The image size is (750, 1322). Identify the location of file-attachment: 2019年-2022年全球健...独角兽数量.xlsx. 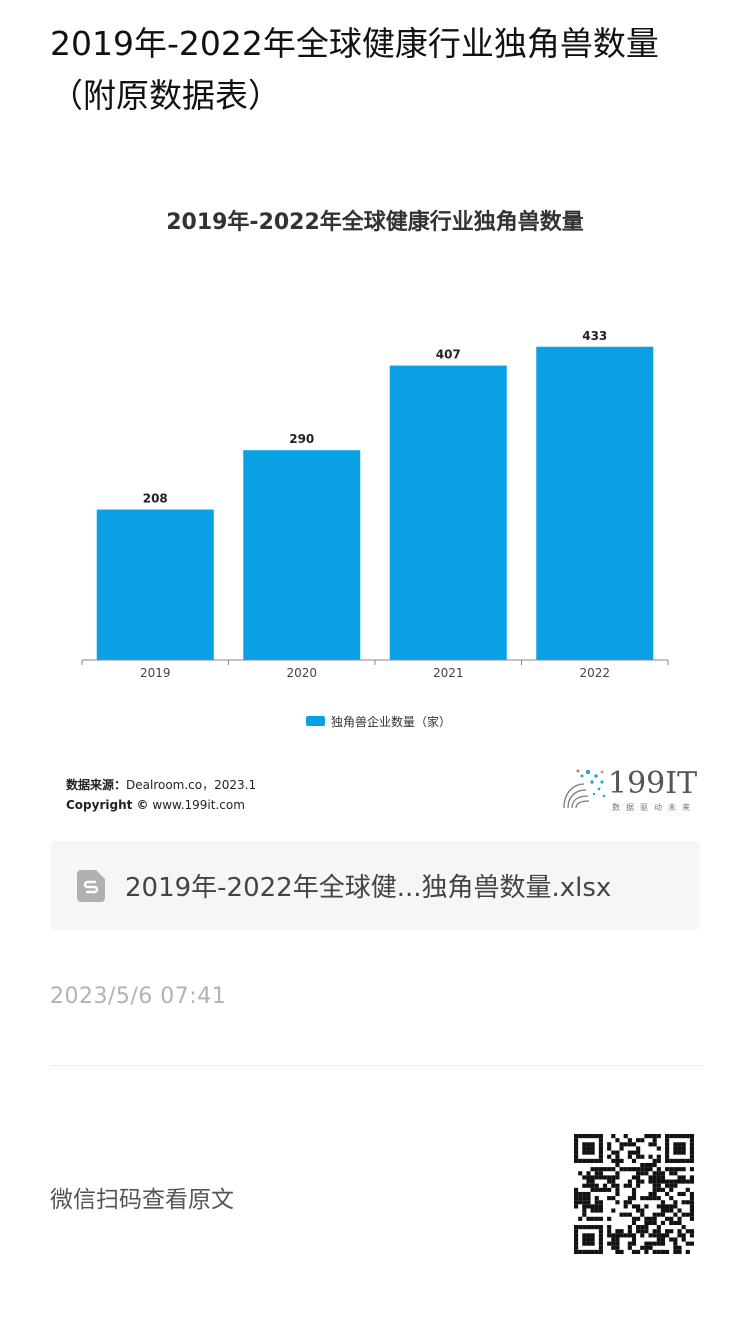
(375, 885).